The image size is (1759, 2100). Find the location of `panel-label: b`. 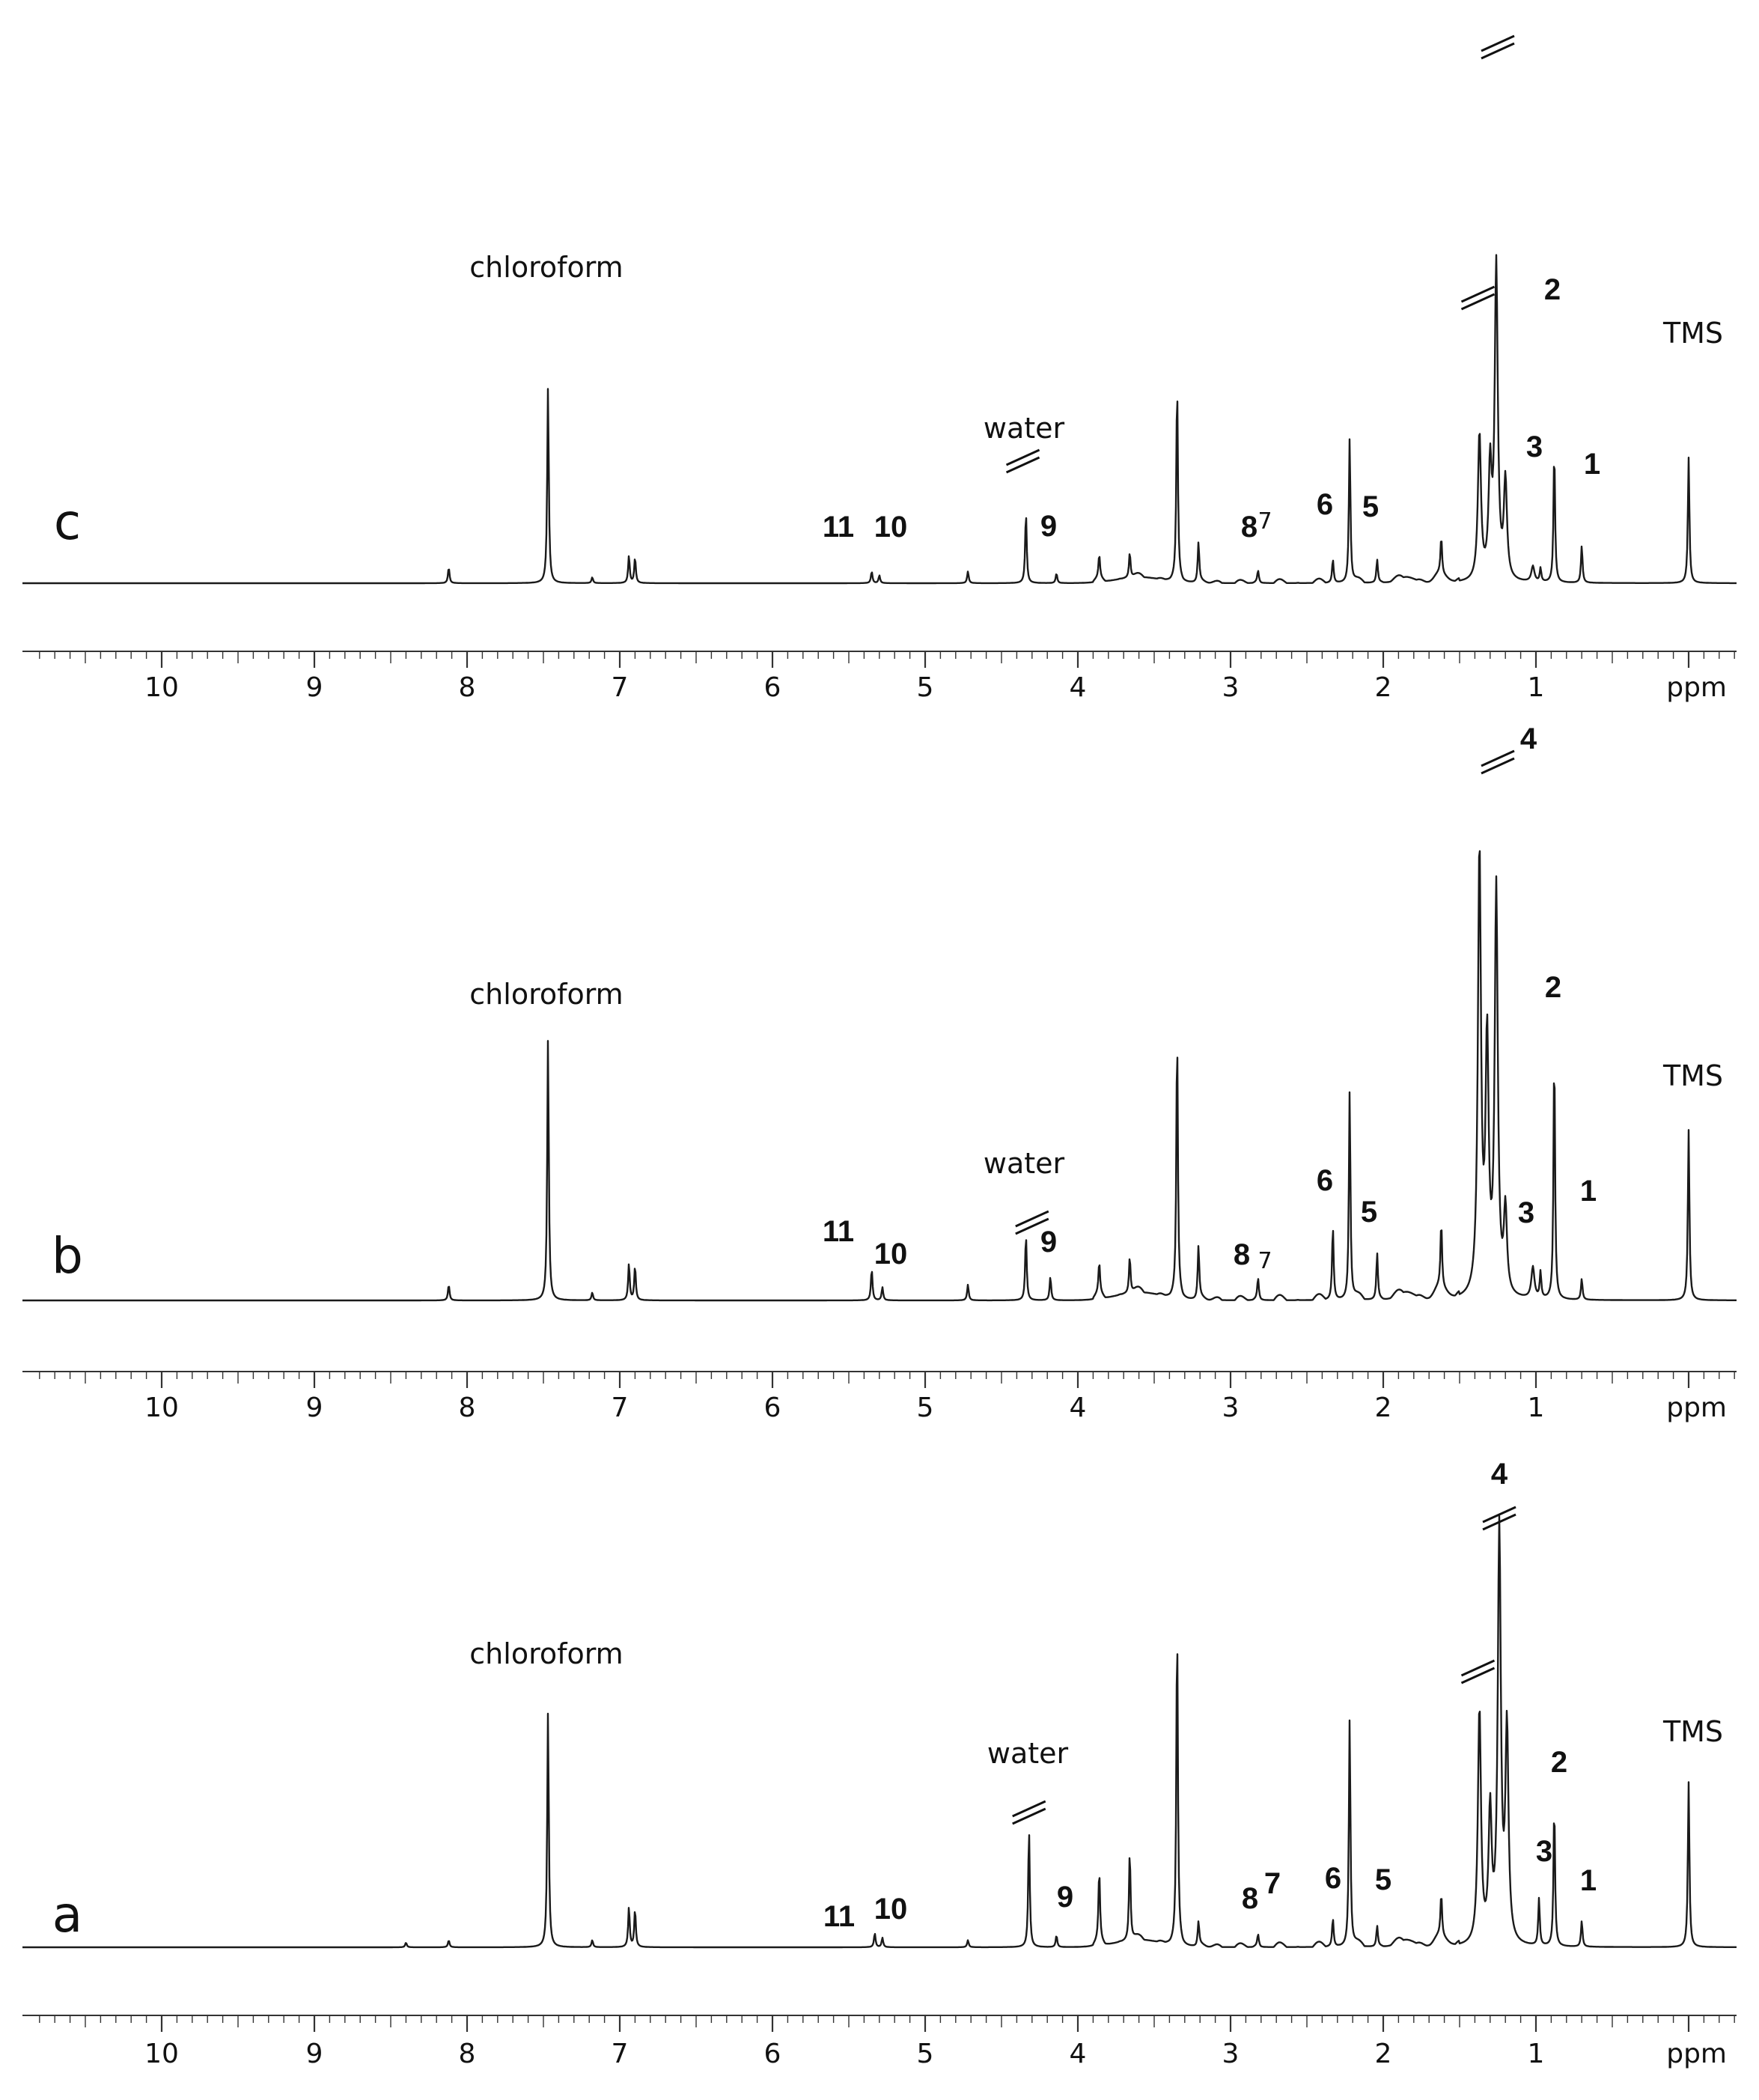

panel-label: b is located at coordinates (67, 1256).